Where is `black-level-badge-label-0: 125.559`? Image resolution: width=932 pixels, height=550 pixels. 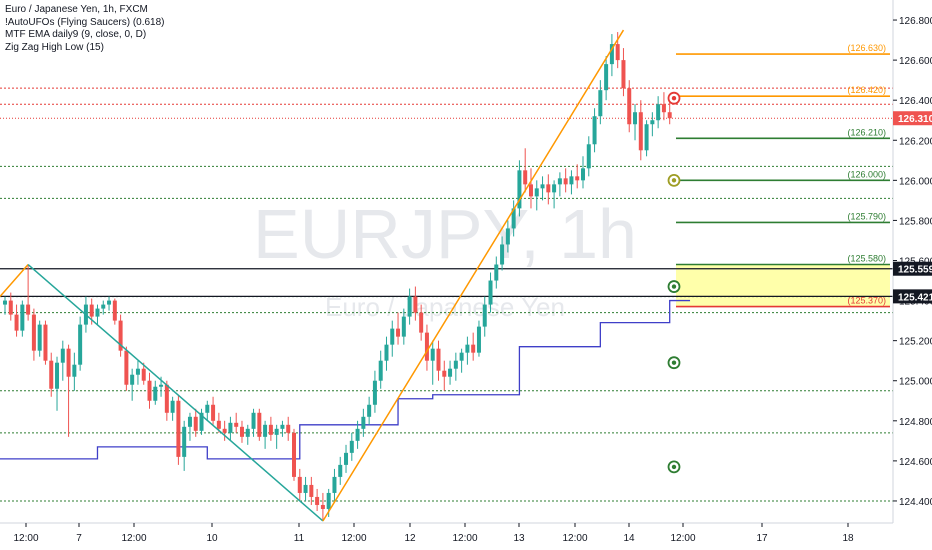 black-level-badge-label-0: 125.559 is located at coordinates (915, 270).